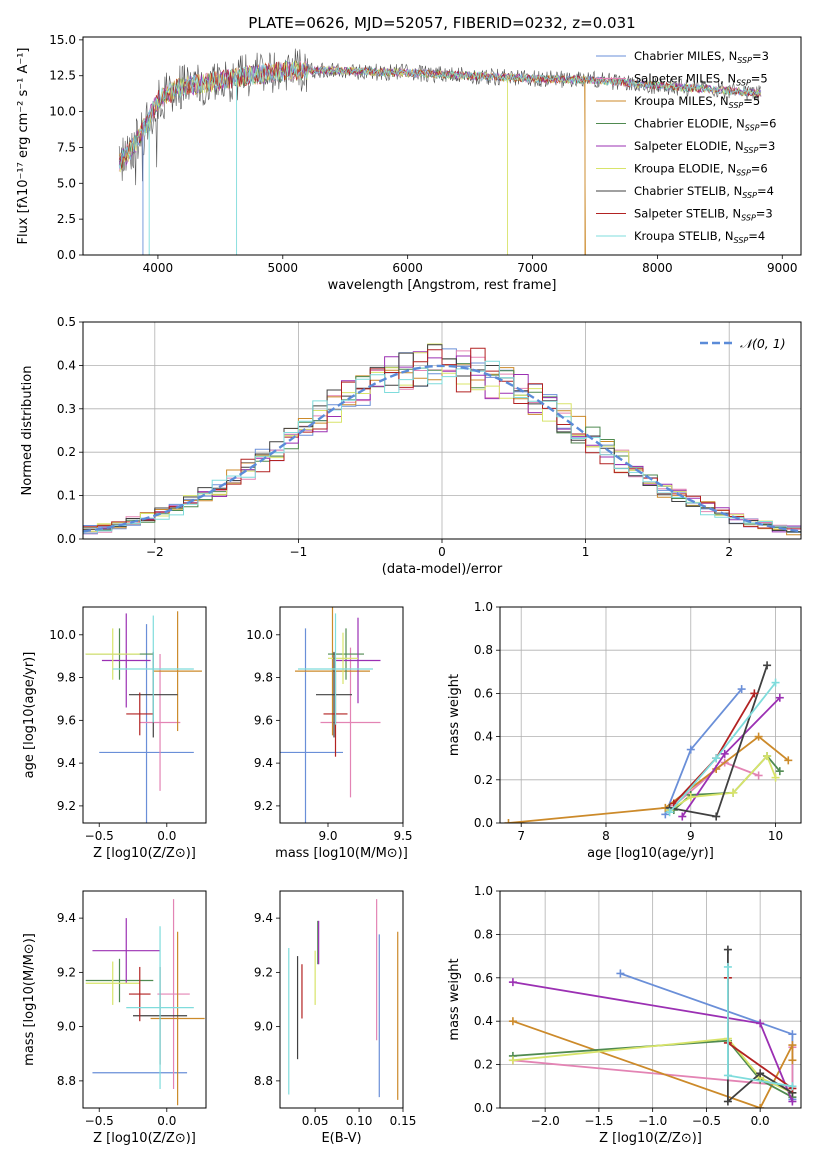 Image resolution: width=819 pixels, height=1170 pixels. Describe the element at coordinates (483, 1108) in the screenshot. I see `weight_vs_Z-ytick-label-0: 0.0` at that location.